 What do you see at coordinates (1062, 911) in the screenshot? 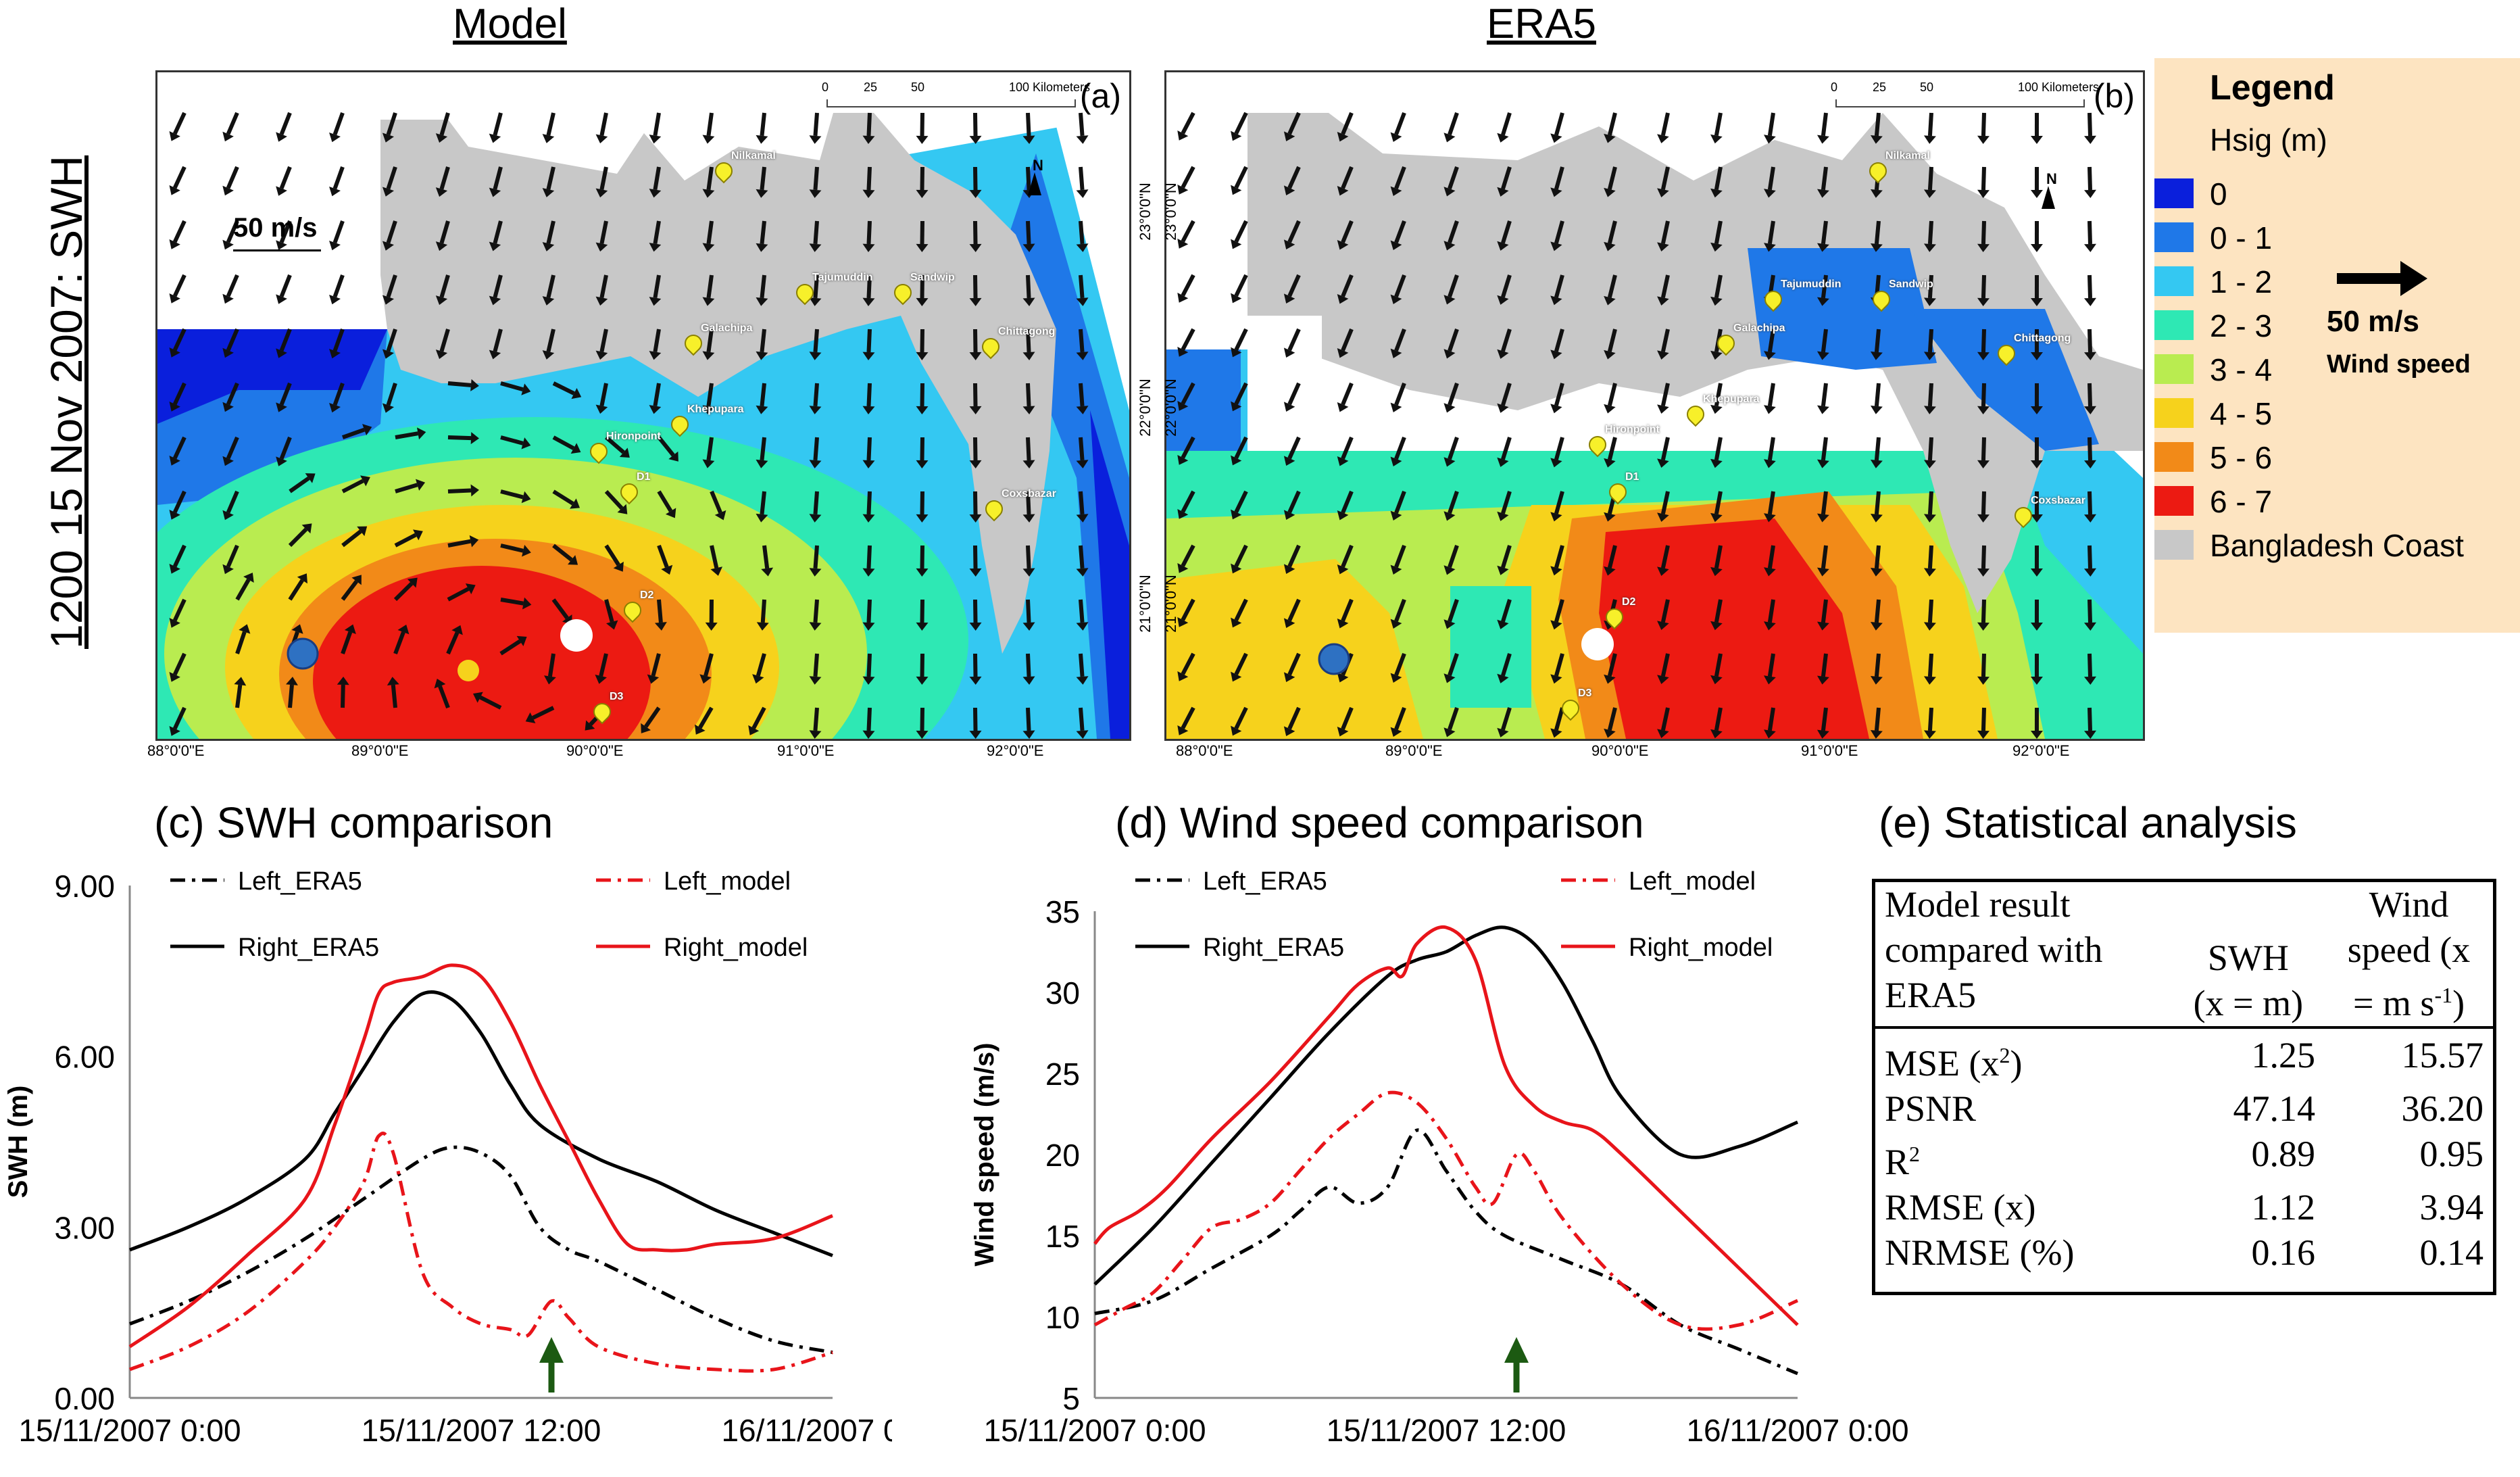
I see `y-tick-label: 35` at bounding box center [1062, 911].